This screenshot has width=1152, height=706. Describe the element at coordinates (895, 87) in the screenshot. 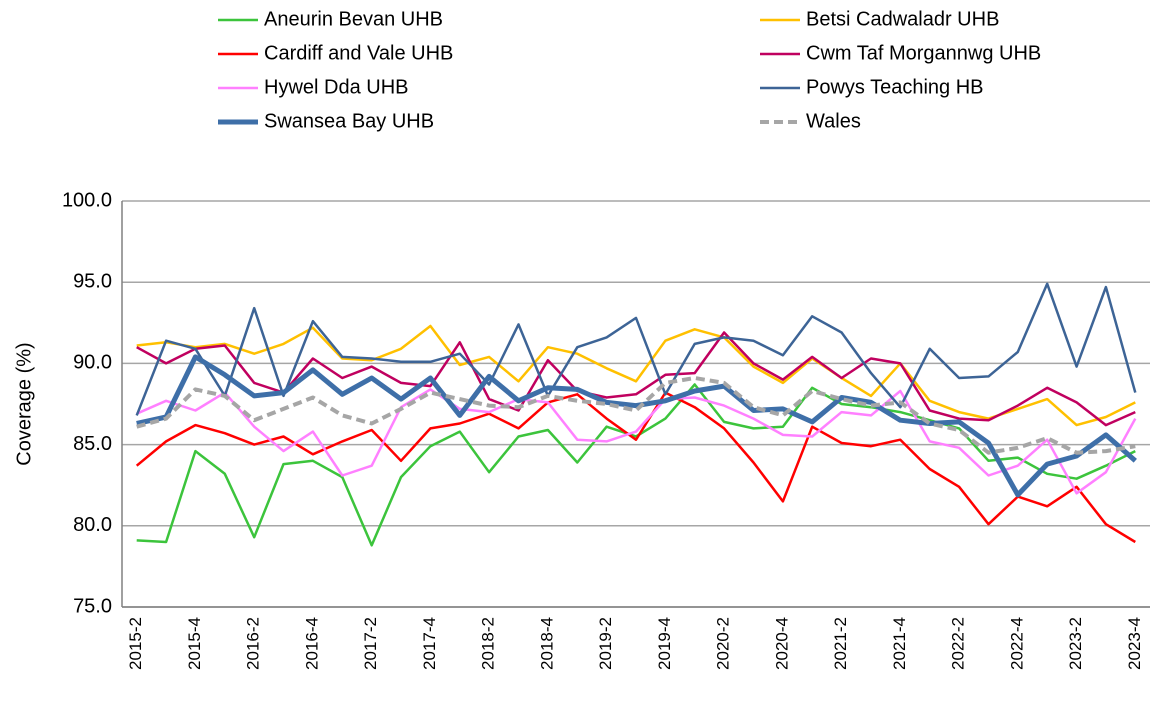

I see `legend-label: Powys Teaching HB` at that location.